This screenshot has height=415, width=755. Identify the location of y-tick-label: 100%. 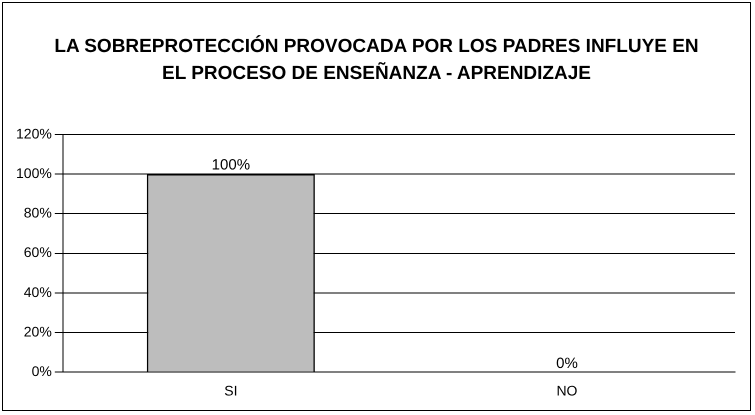
(34, 172).